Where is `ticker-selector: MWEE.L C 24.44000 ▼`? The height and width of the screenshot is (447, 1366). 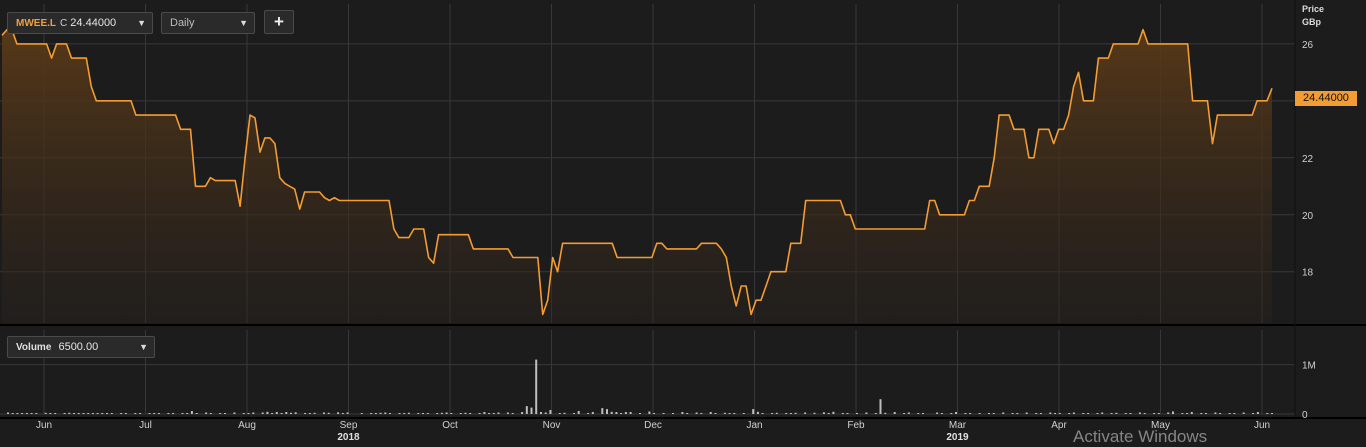
ticker-selector: MWEE.L C 24.44000 ▼ is located at coordinates (80, 23).